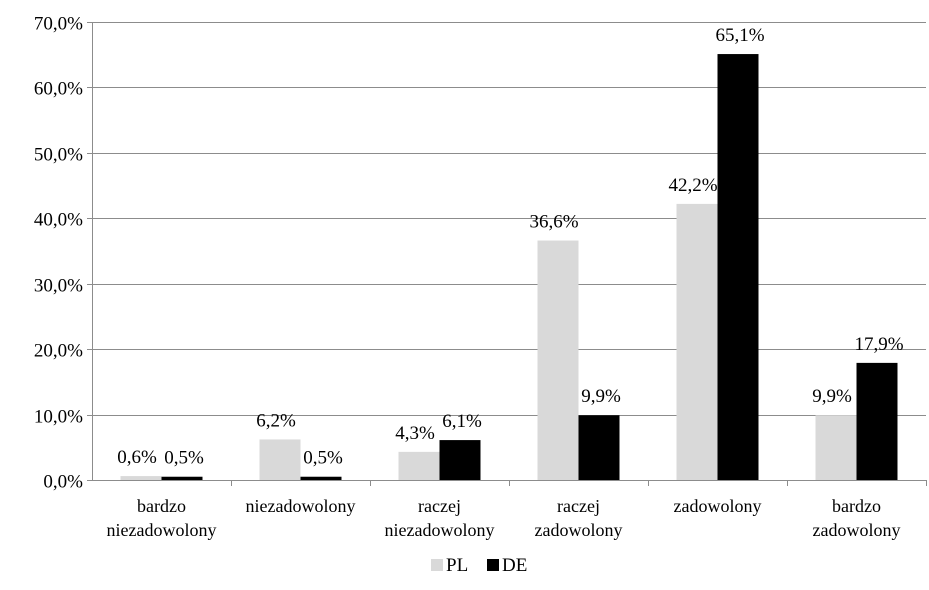  What do you see at coordinates (832, 396) in the screenshot?
I see `data-label-pl: 9,9%` at bounding box center [832, 396].